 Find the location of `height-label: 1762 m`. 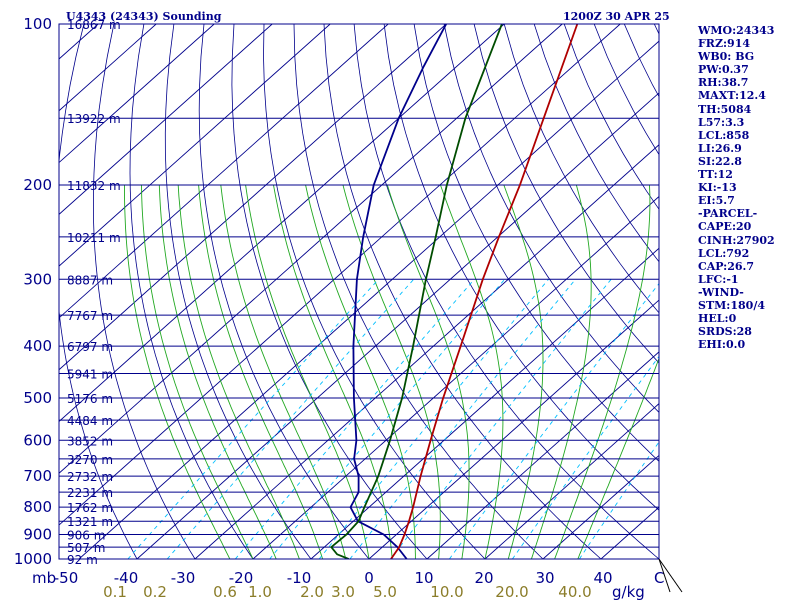

height-label: 1762 m is located at coordinates (90, 508).